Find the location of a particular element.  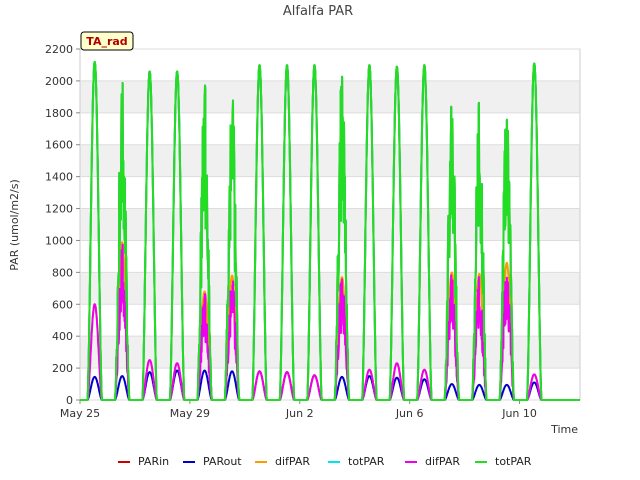

ta-rad-badge: TA_rad is located at coordinates (107, 41).